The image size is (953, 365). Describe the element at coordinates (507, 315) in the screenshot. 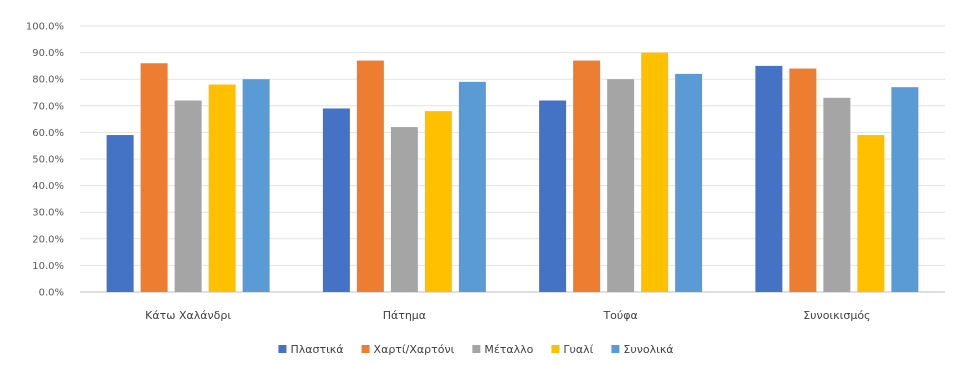

I see `x-axis-category-labels: Κάτω Χαλάνδρι Πάτημα Τούφα Συνοικισμός` at that location.